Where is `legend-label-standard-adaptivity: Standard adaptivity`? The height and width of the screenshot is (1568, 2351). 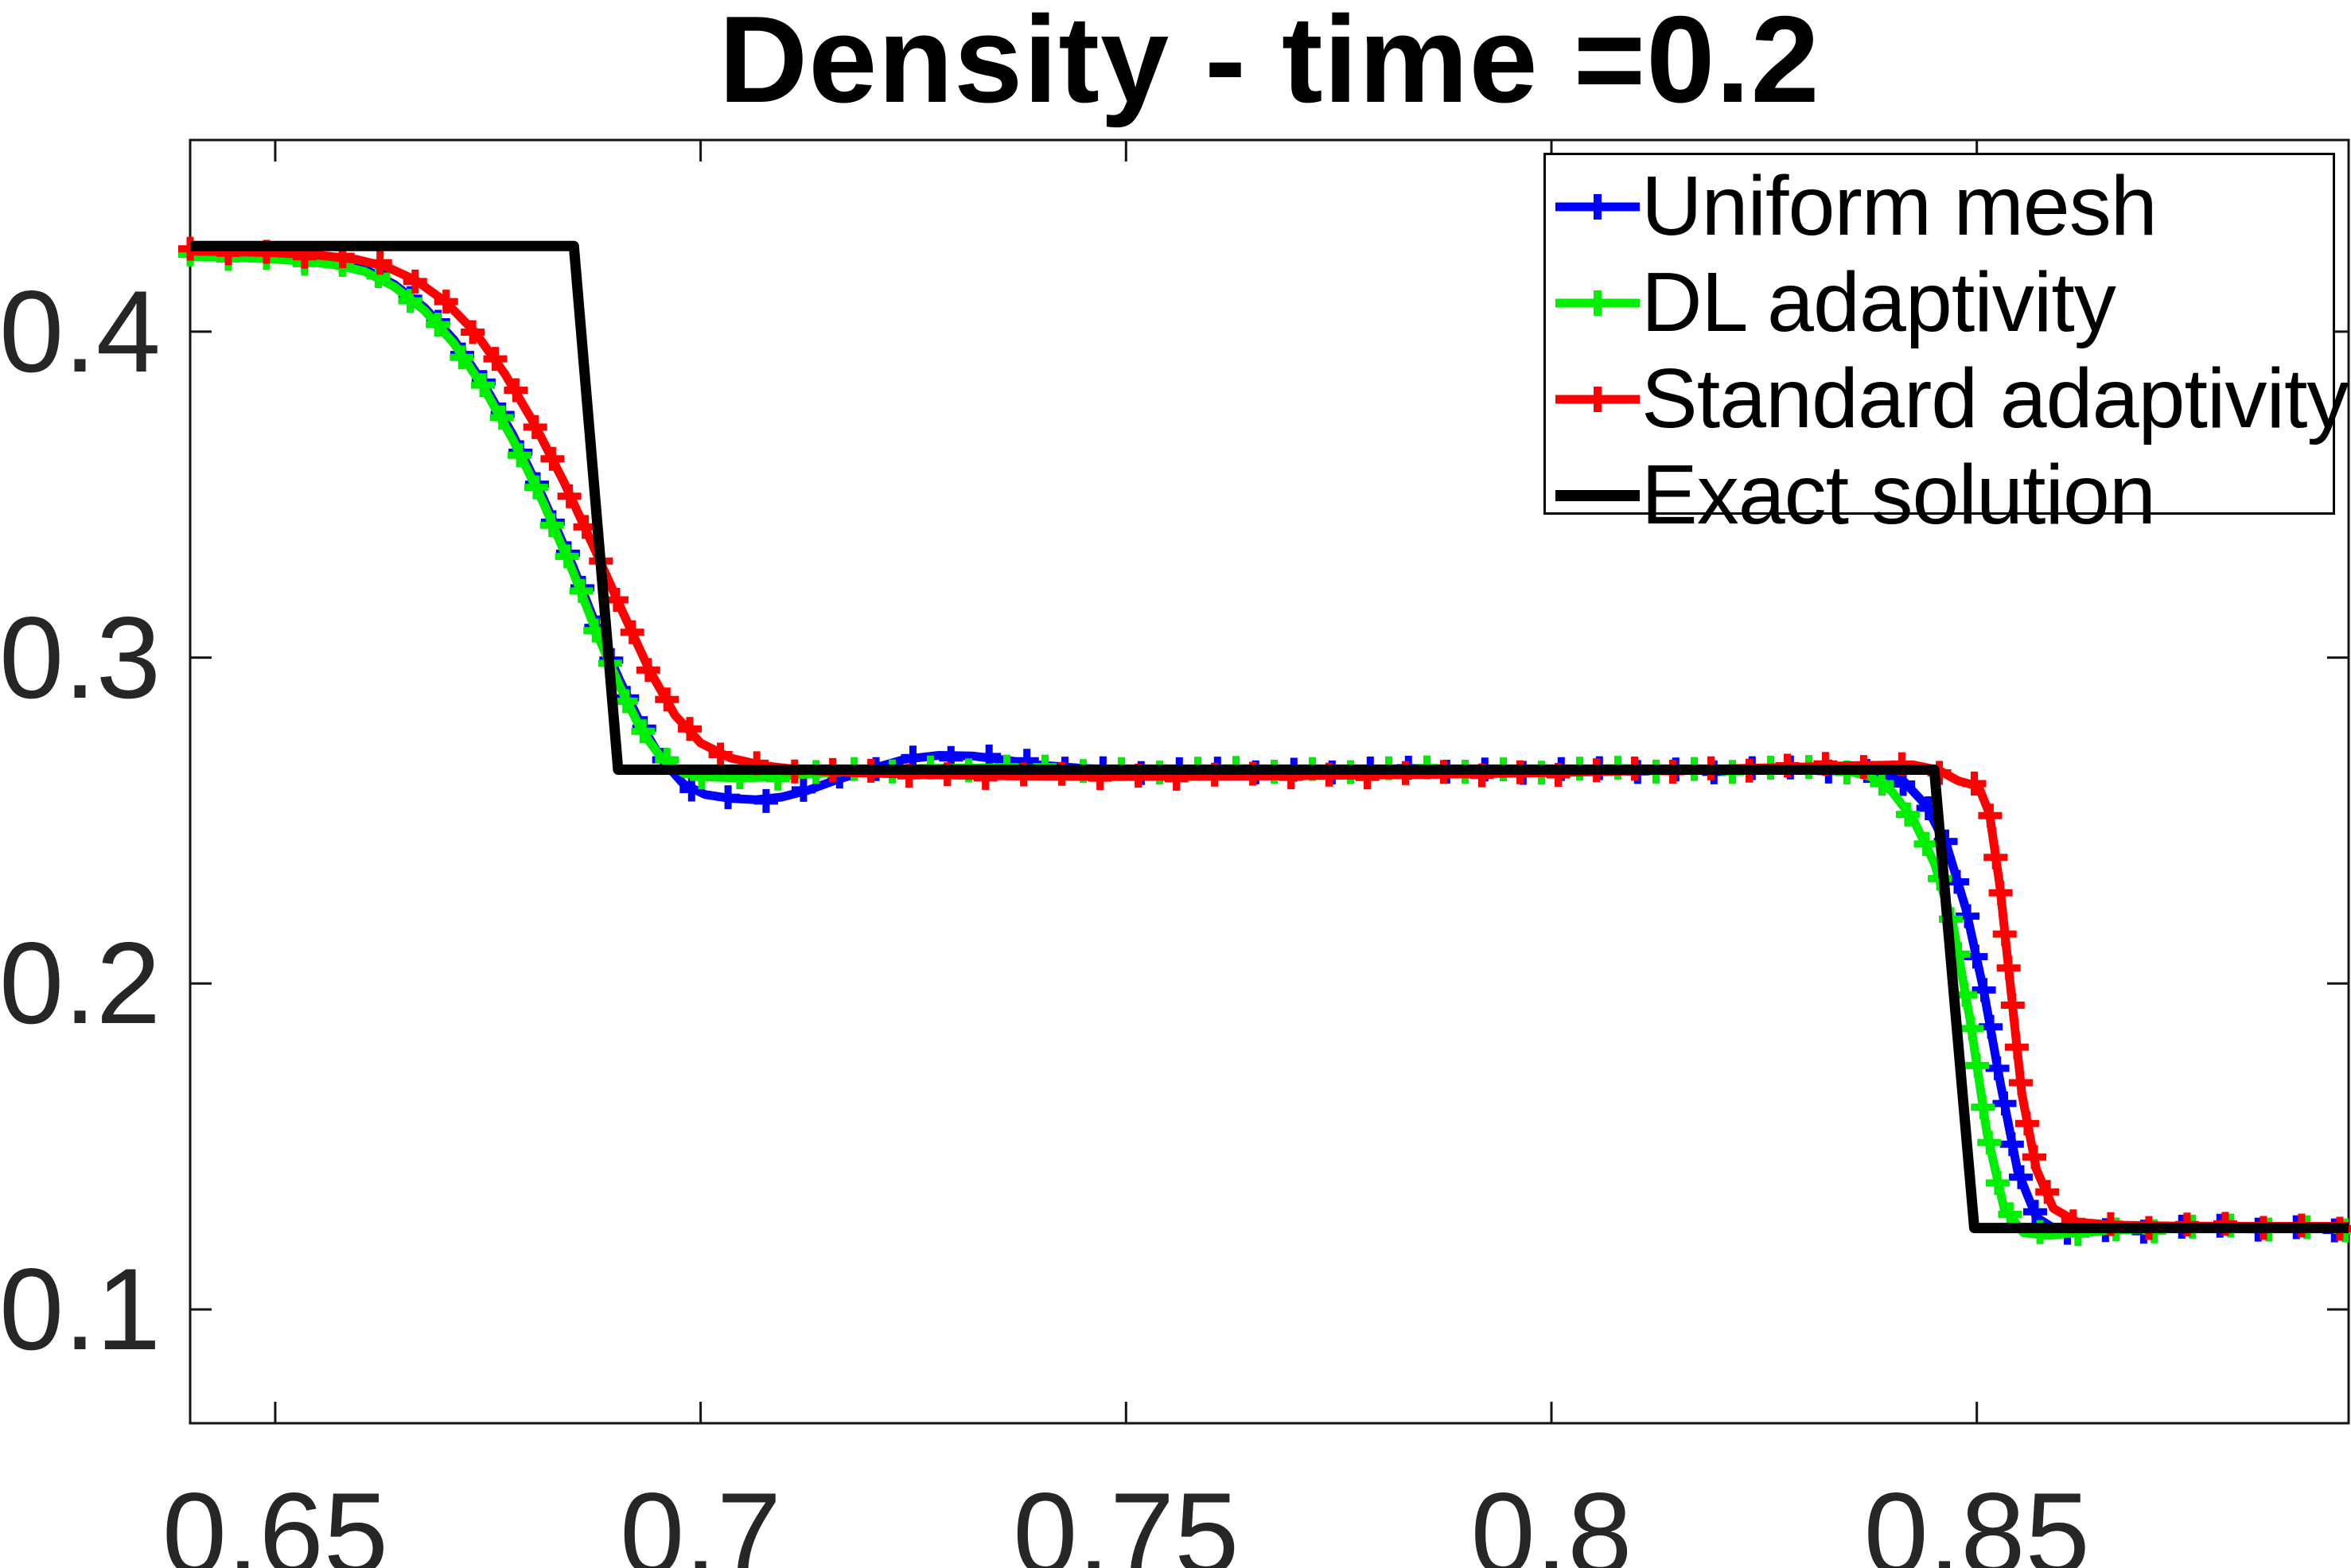
legend-label-standard-adaptivity: Standard adaptivity is located at coordinates (1995, 398).